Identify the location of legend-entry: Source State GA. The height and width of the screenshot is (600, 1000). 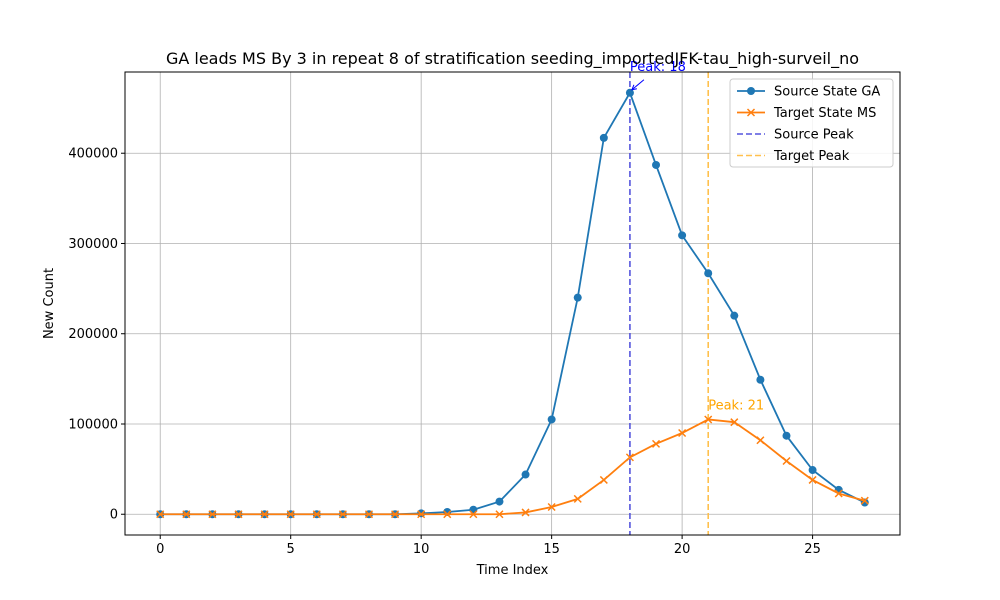
(808, 92).